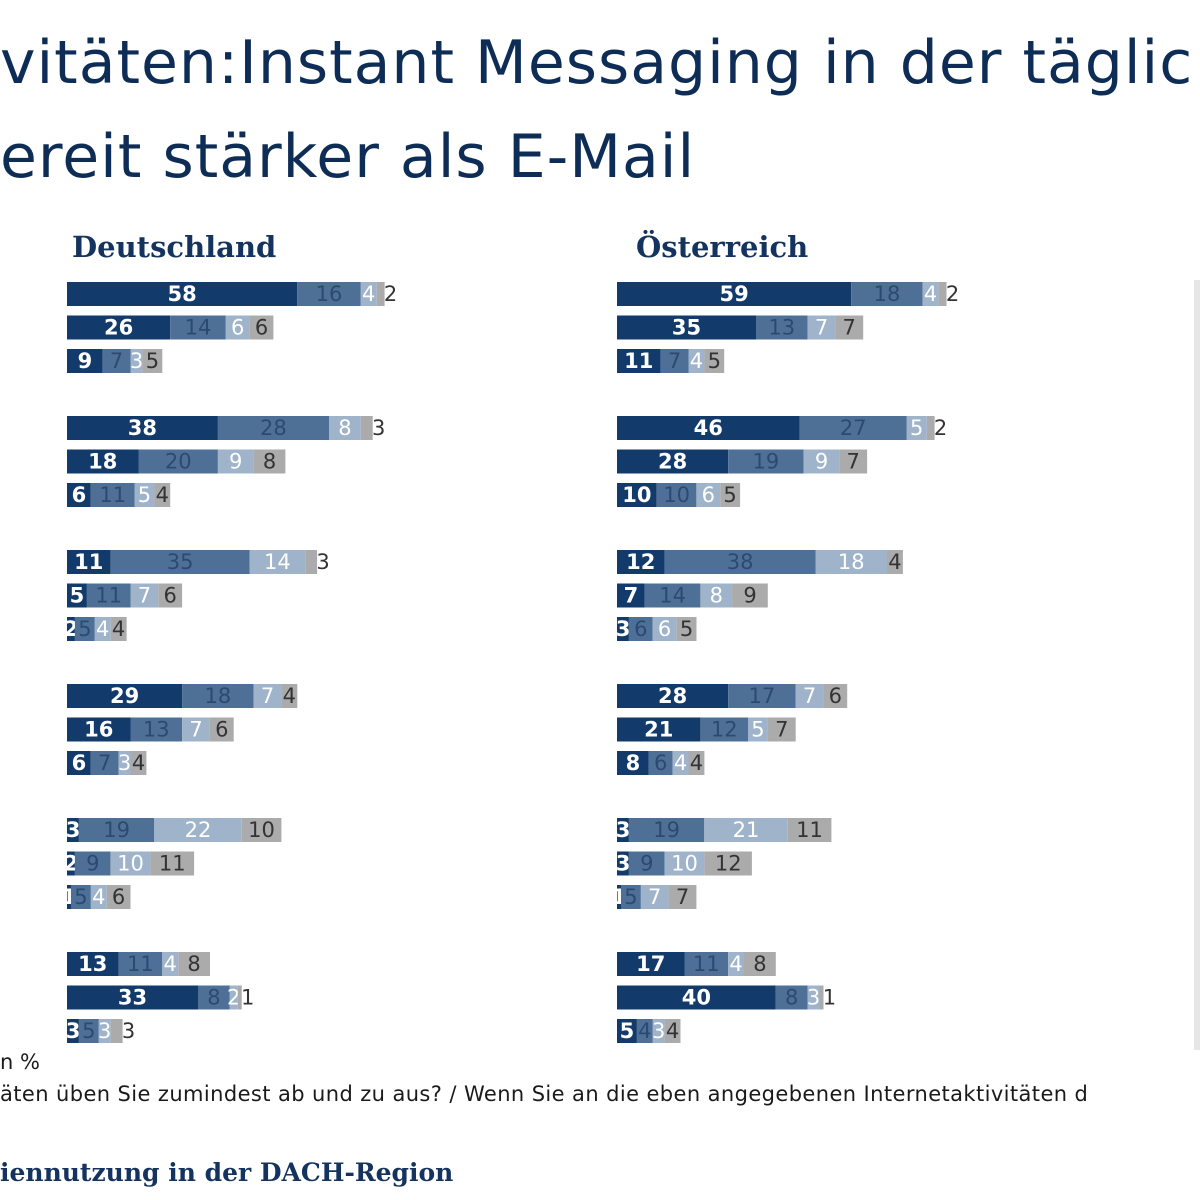 Image resolution: width=1200 pixels, height=1200 pixels. Describe the element at coordinates (174, 247) in the screenshot. I see `panel-title-deutschland: Deutschland` at that location.